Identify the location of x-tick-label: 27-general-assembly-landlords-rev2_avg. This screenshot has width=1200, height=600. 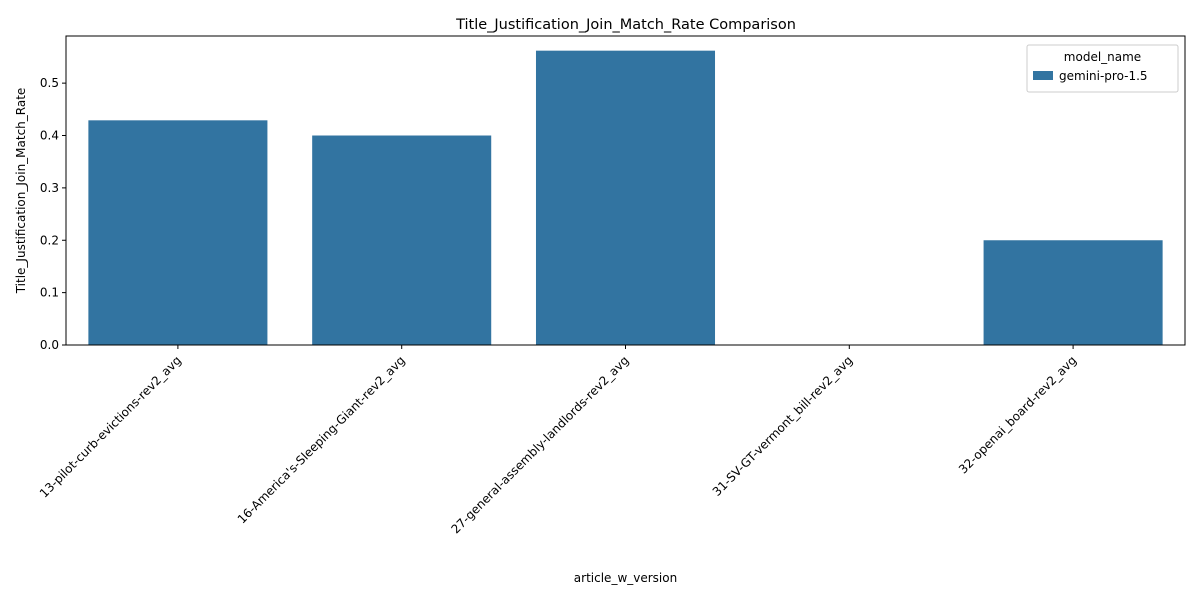
(539, 444).